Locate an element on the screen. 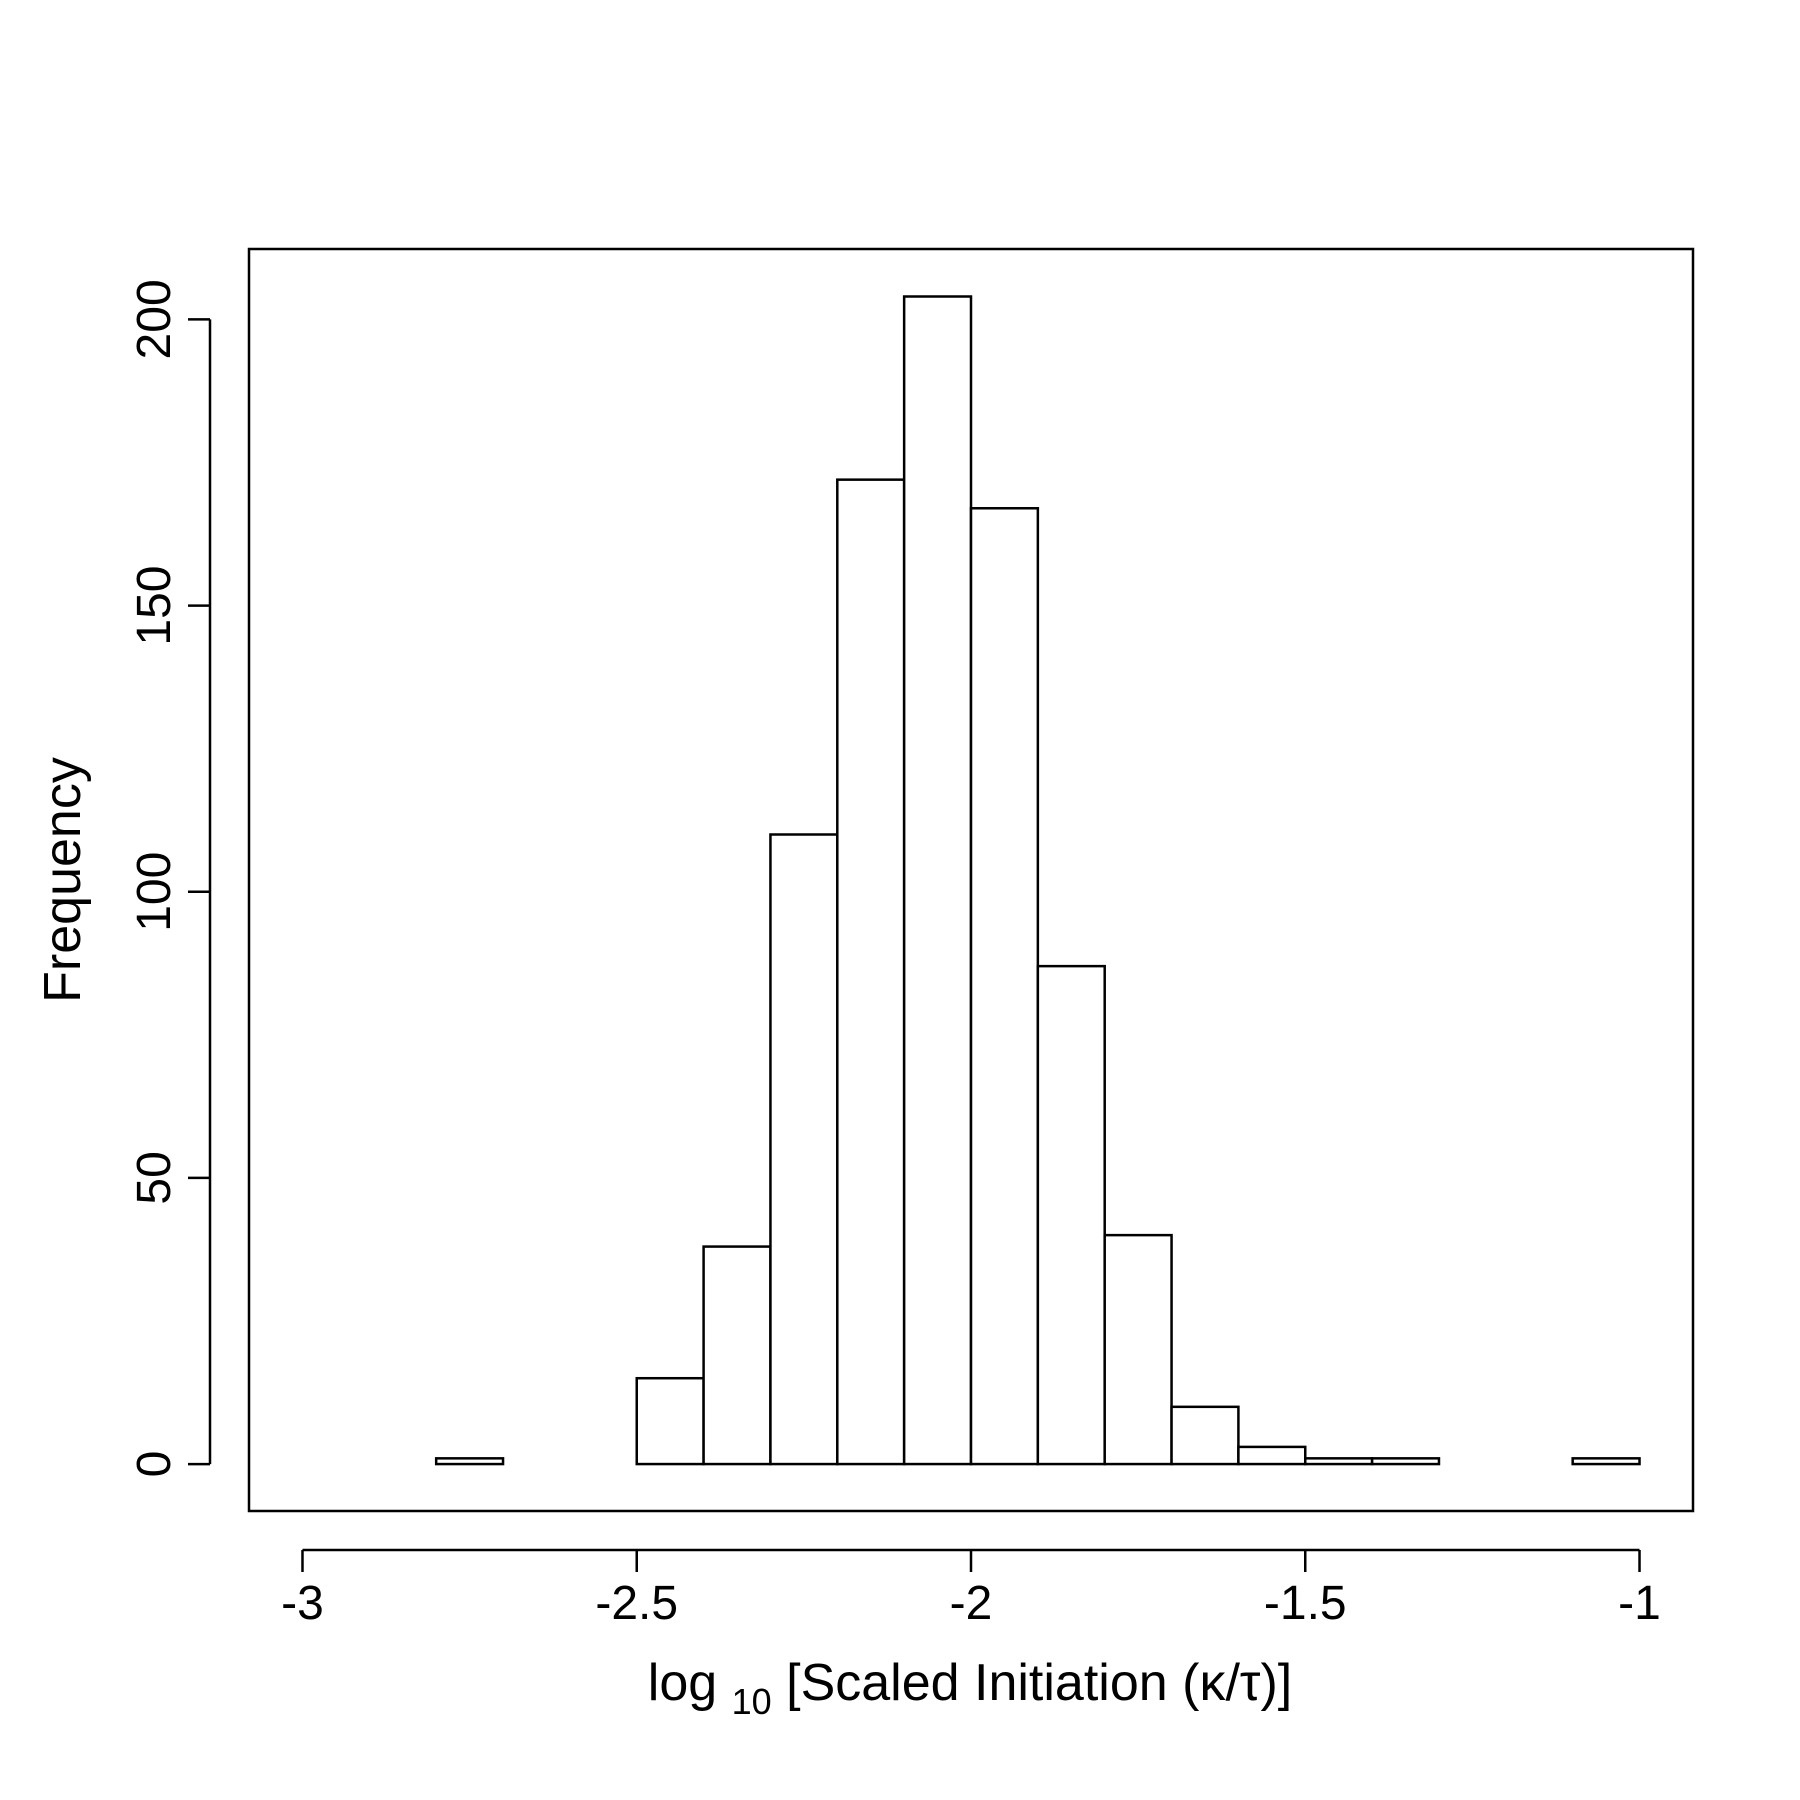 The width and height of the screenshot is (1800, 1800). x-axis-title-subscript: 10 is located at coordinates (752, 1701).